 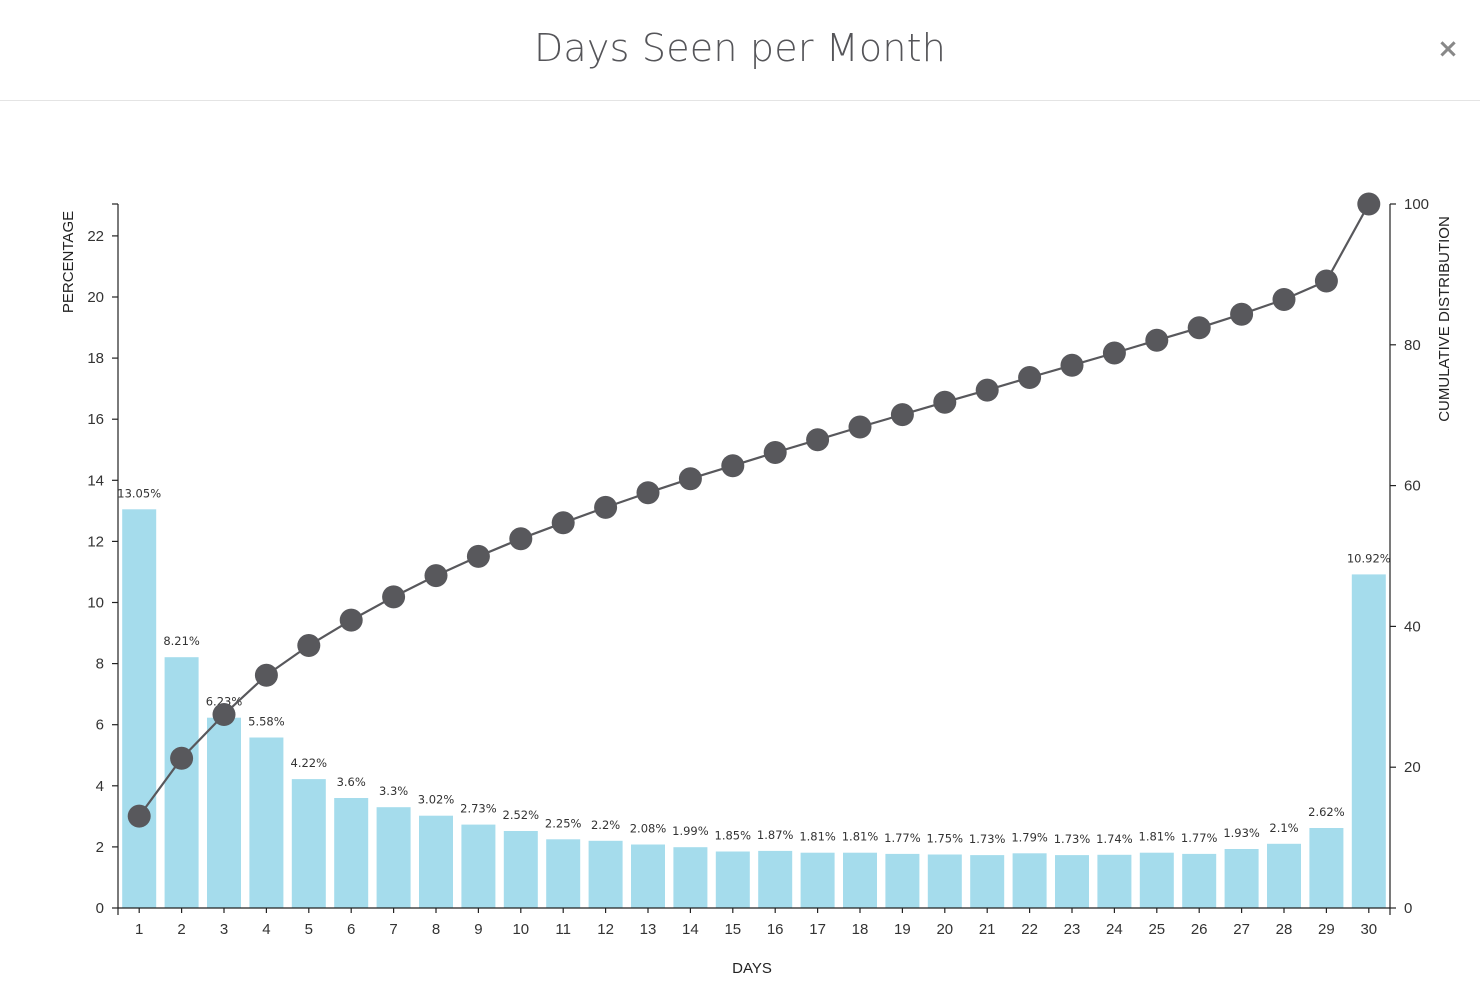 What do you see at coordinates (1412, 345) in the screenshot?
I see `y2-tick-label: 80` at bounding box center [1412, 345].